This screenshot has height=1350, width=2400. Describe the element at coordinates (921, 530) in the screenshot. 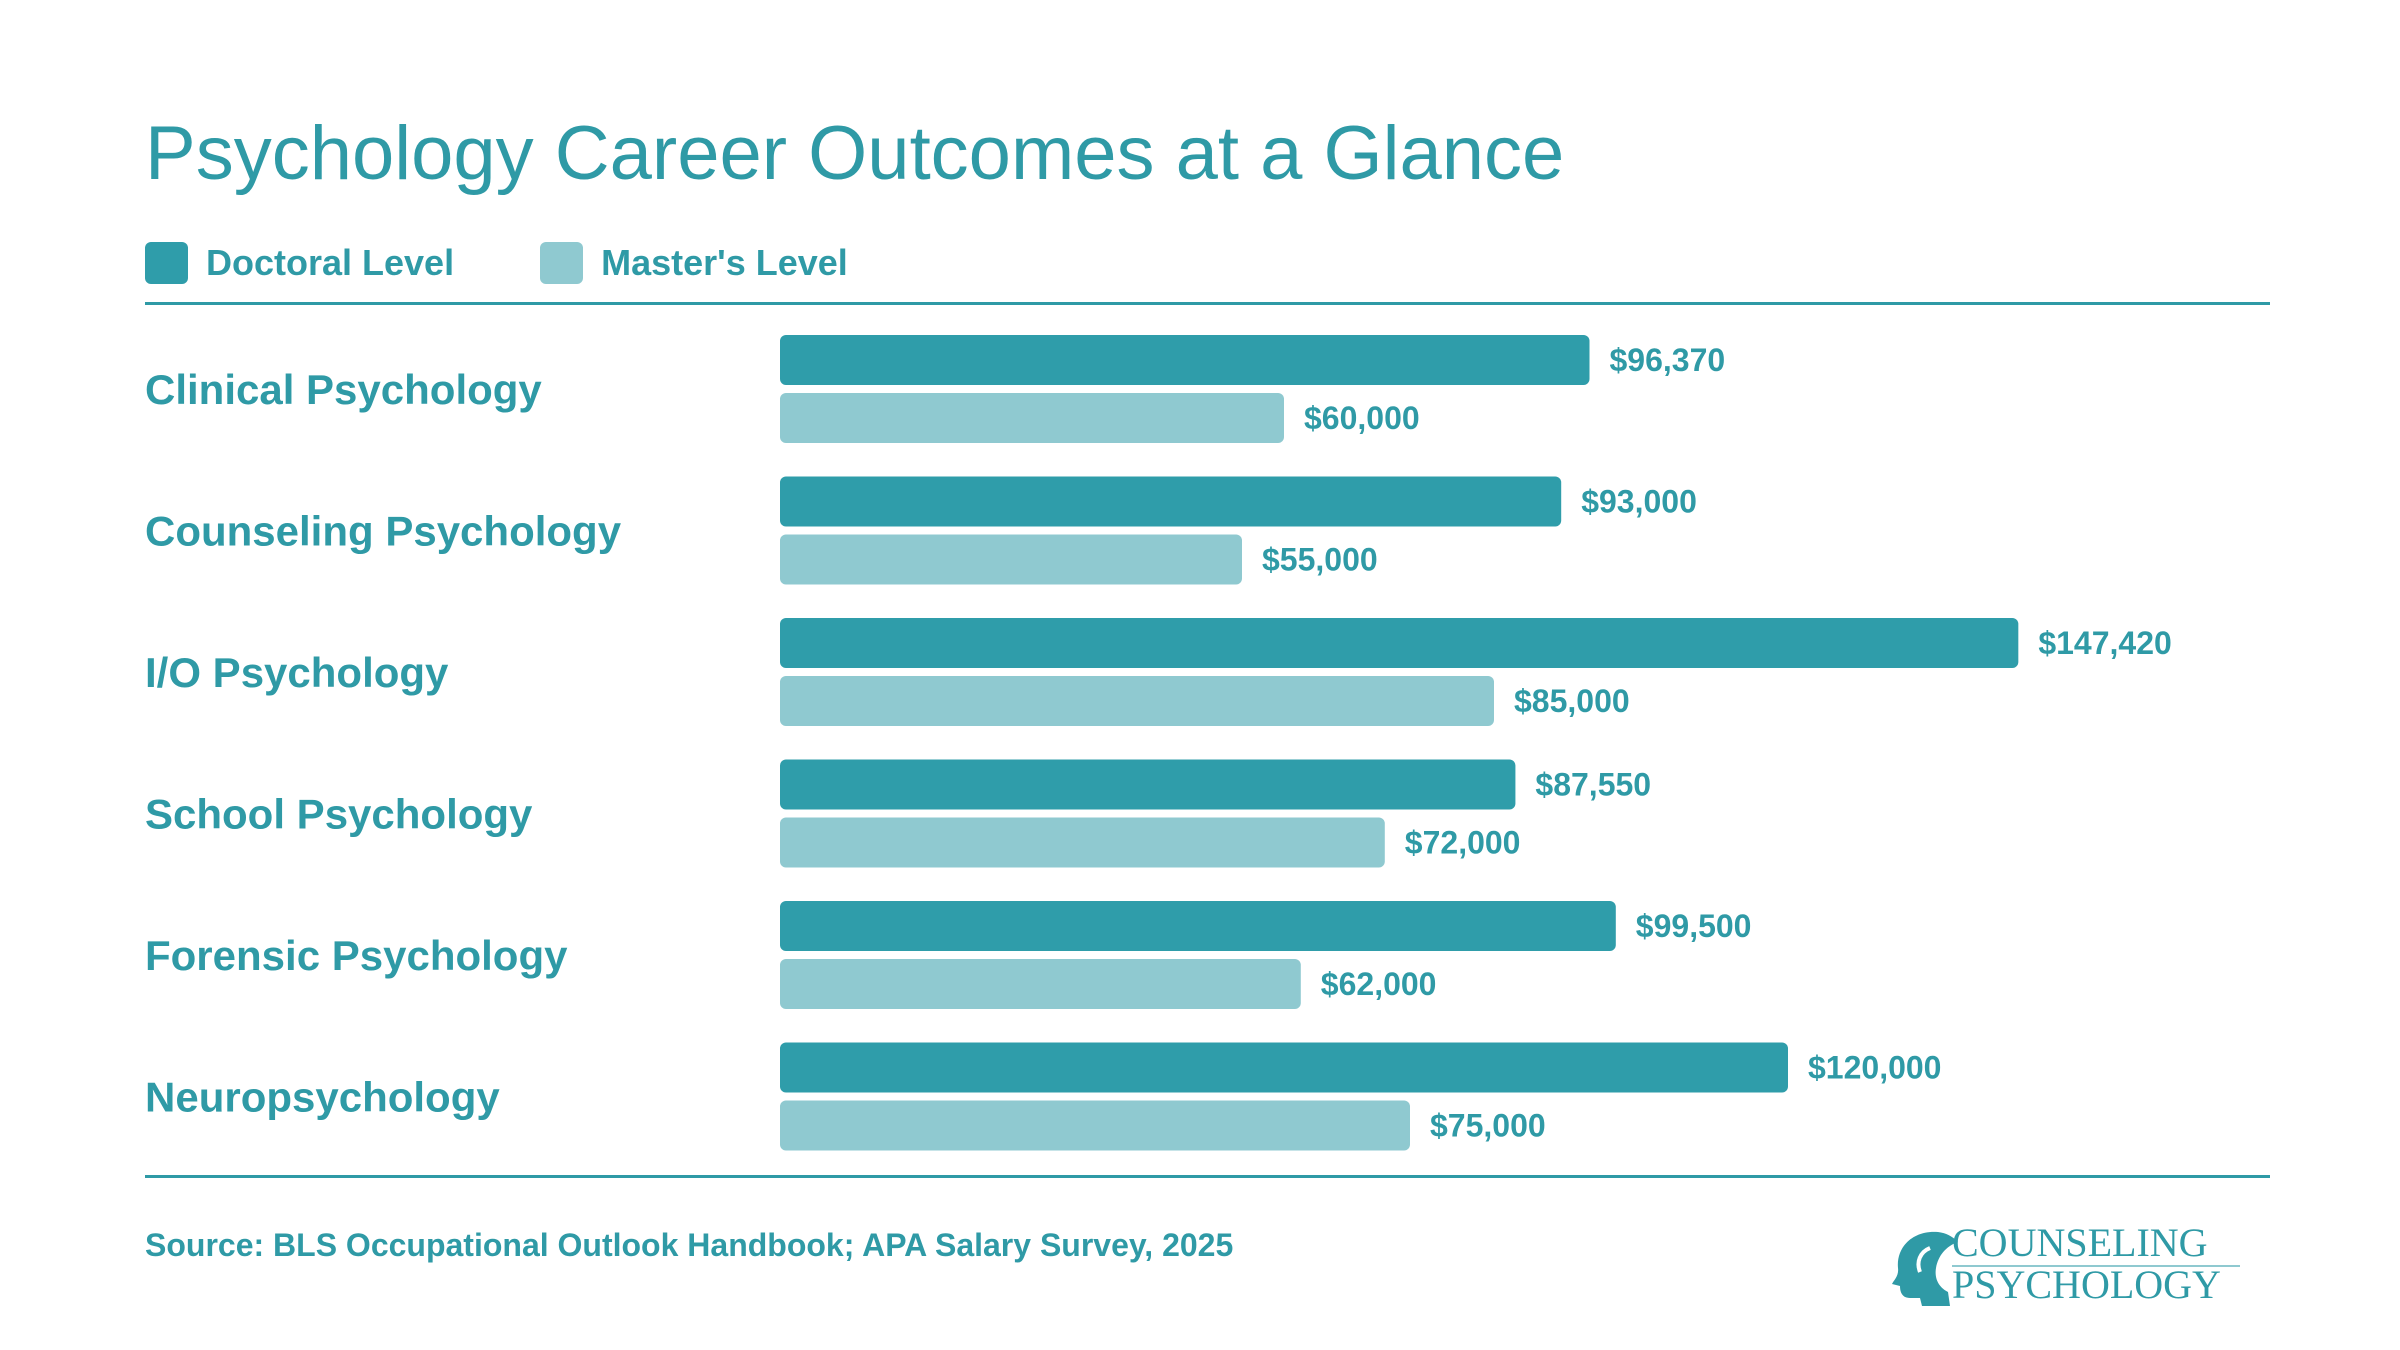

I see `bar-group: Counseling Psychology $93,000 $55,000` at that location.